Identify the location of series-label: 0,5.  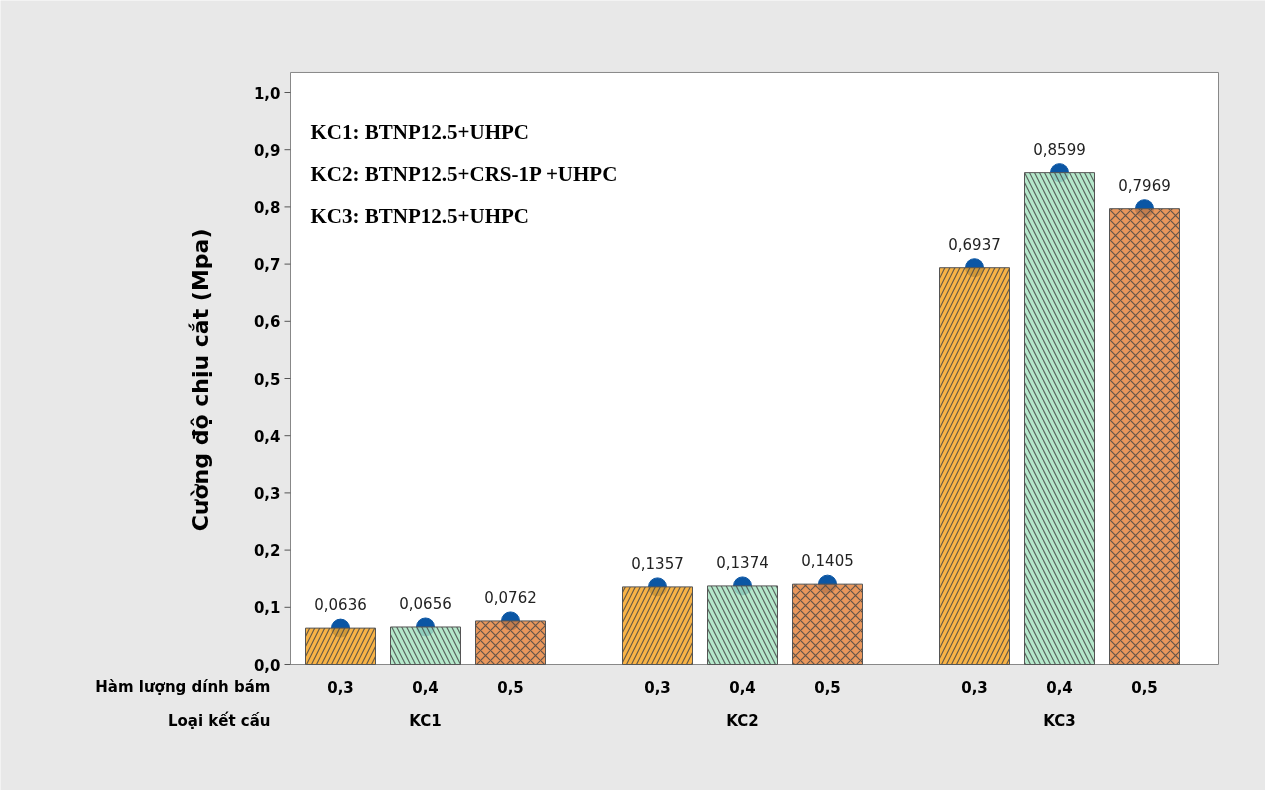
(510, 687).